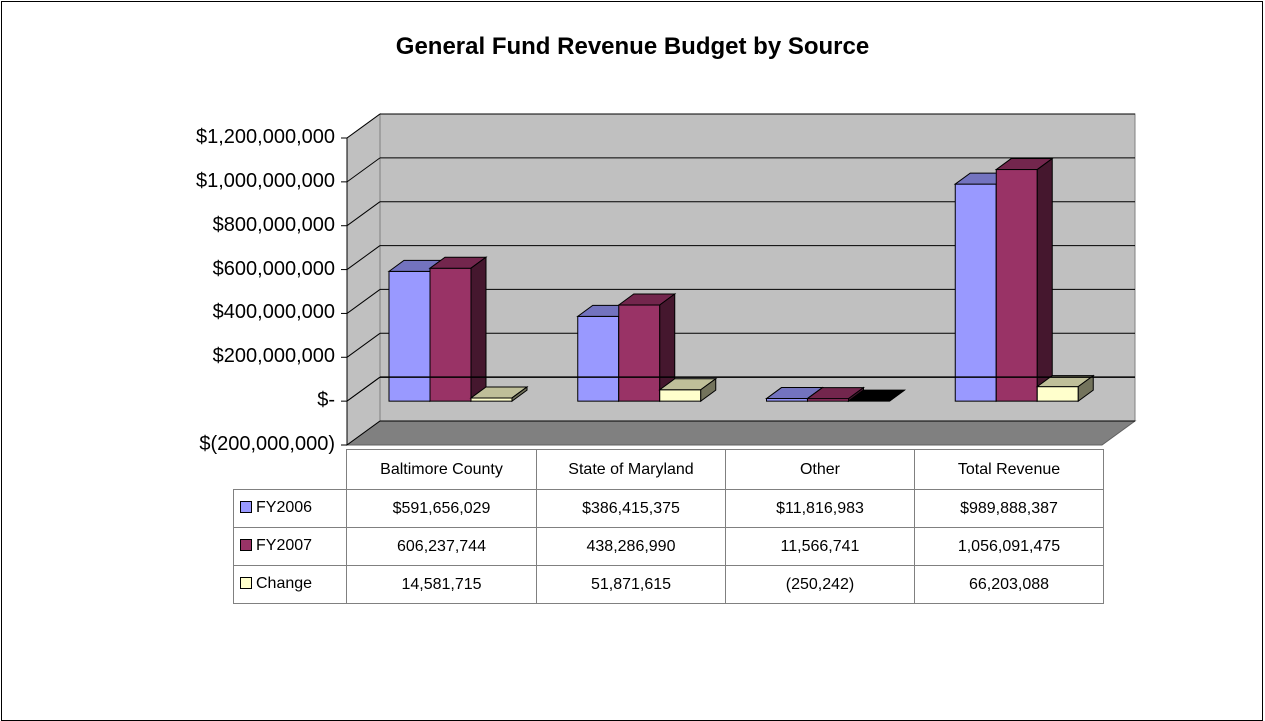  What do you see at coordinates (246, 583) in the screenshot?
I see `legend-swatch-change` at bounding box center [246, 583].